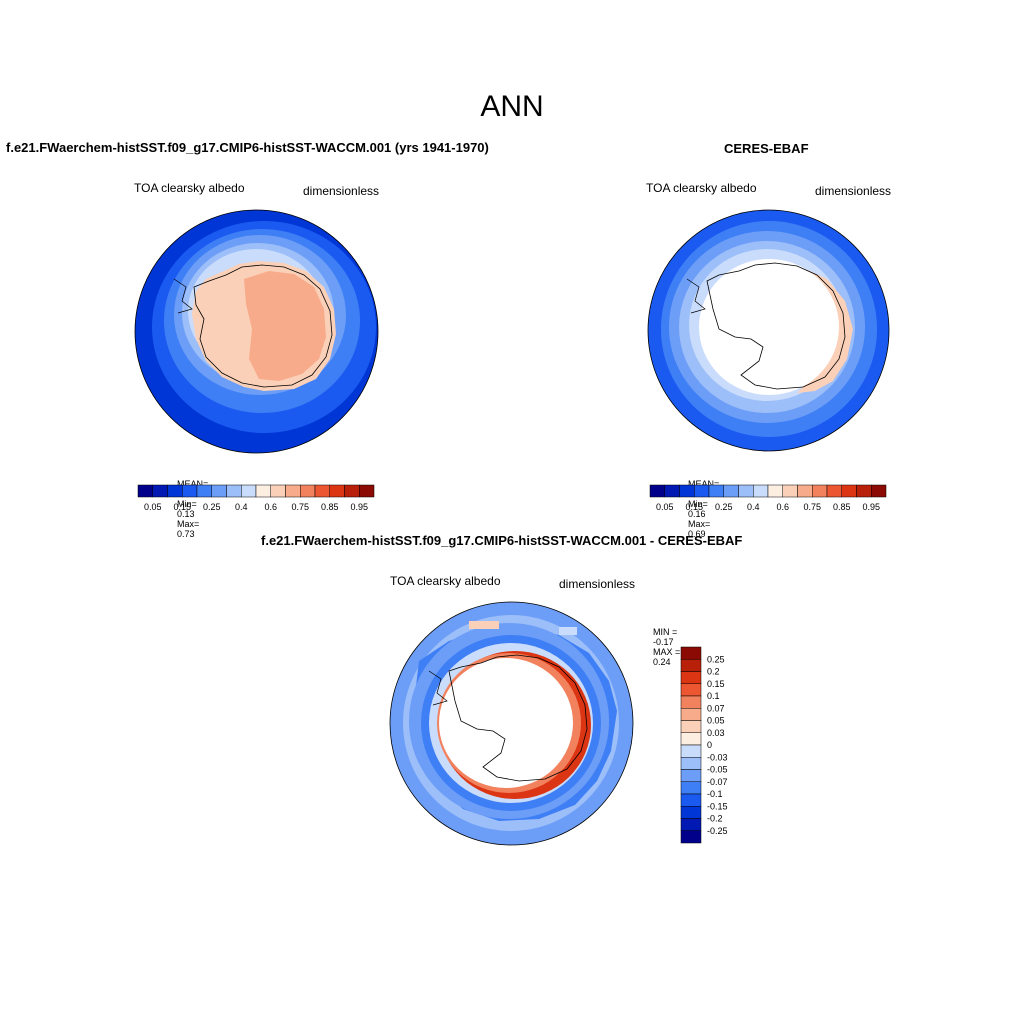 This screenshot has width=1024, height=1024. I want to click on panel3-colorbar-tick-label: -0.03, so click(717, 757).